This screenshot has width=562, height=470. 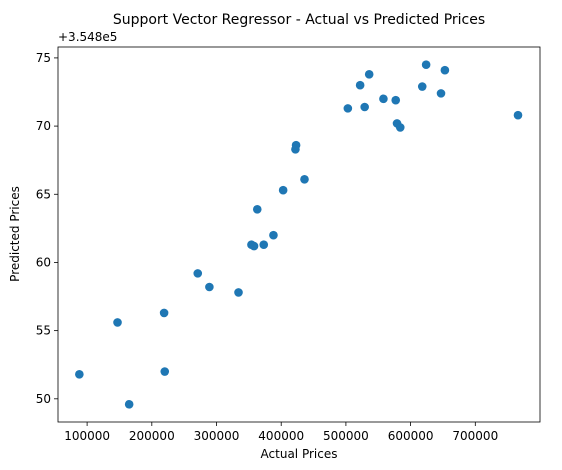 What do you see at coordinates (43, 331) in the screenshot?
I see `y-tick-label: 55` at bounding box center [43, 331].